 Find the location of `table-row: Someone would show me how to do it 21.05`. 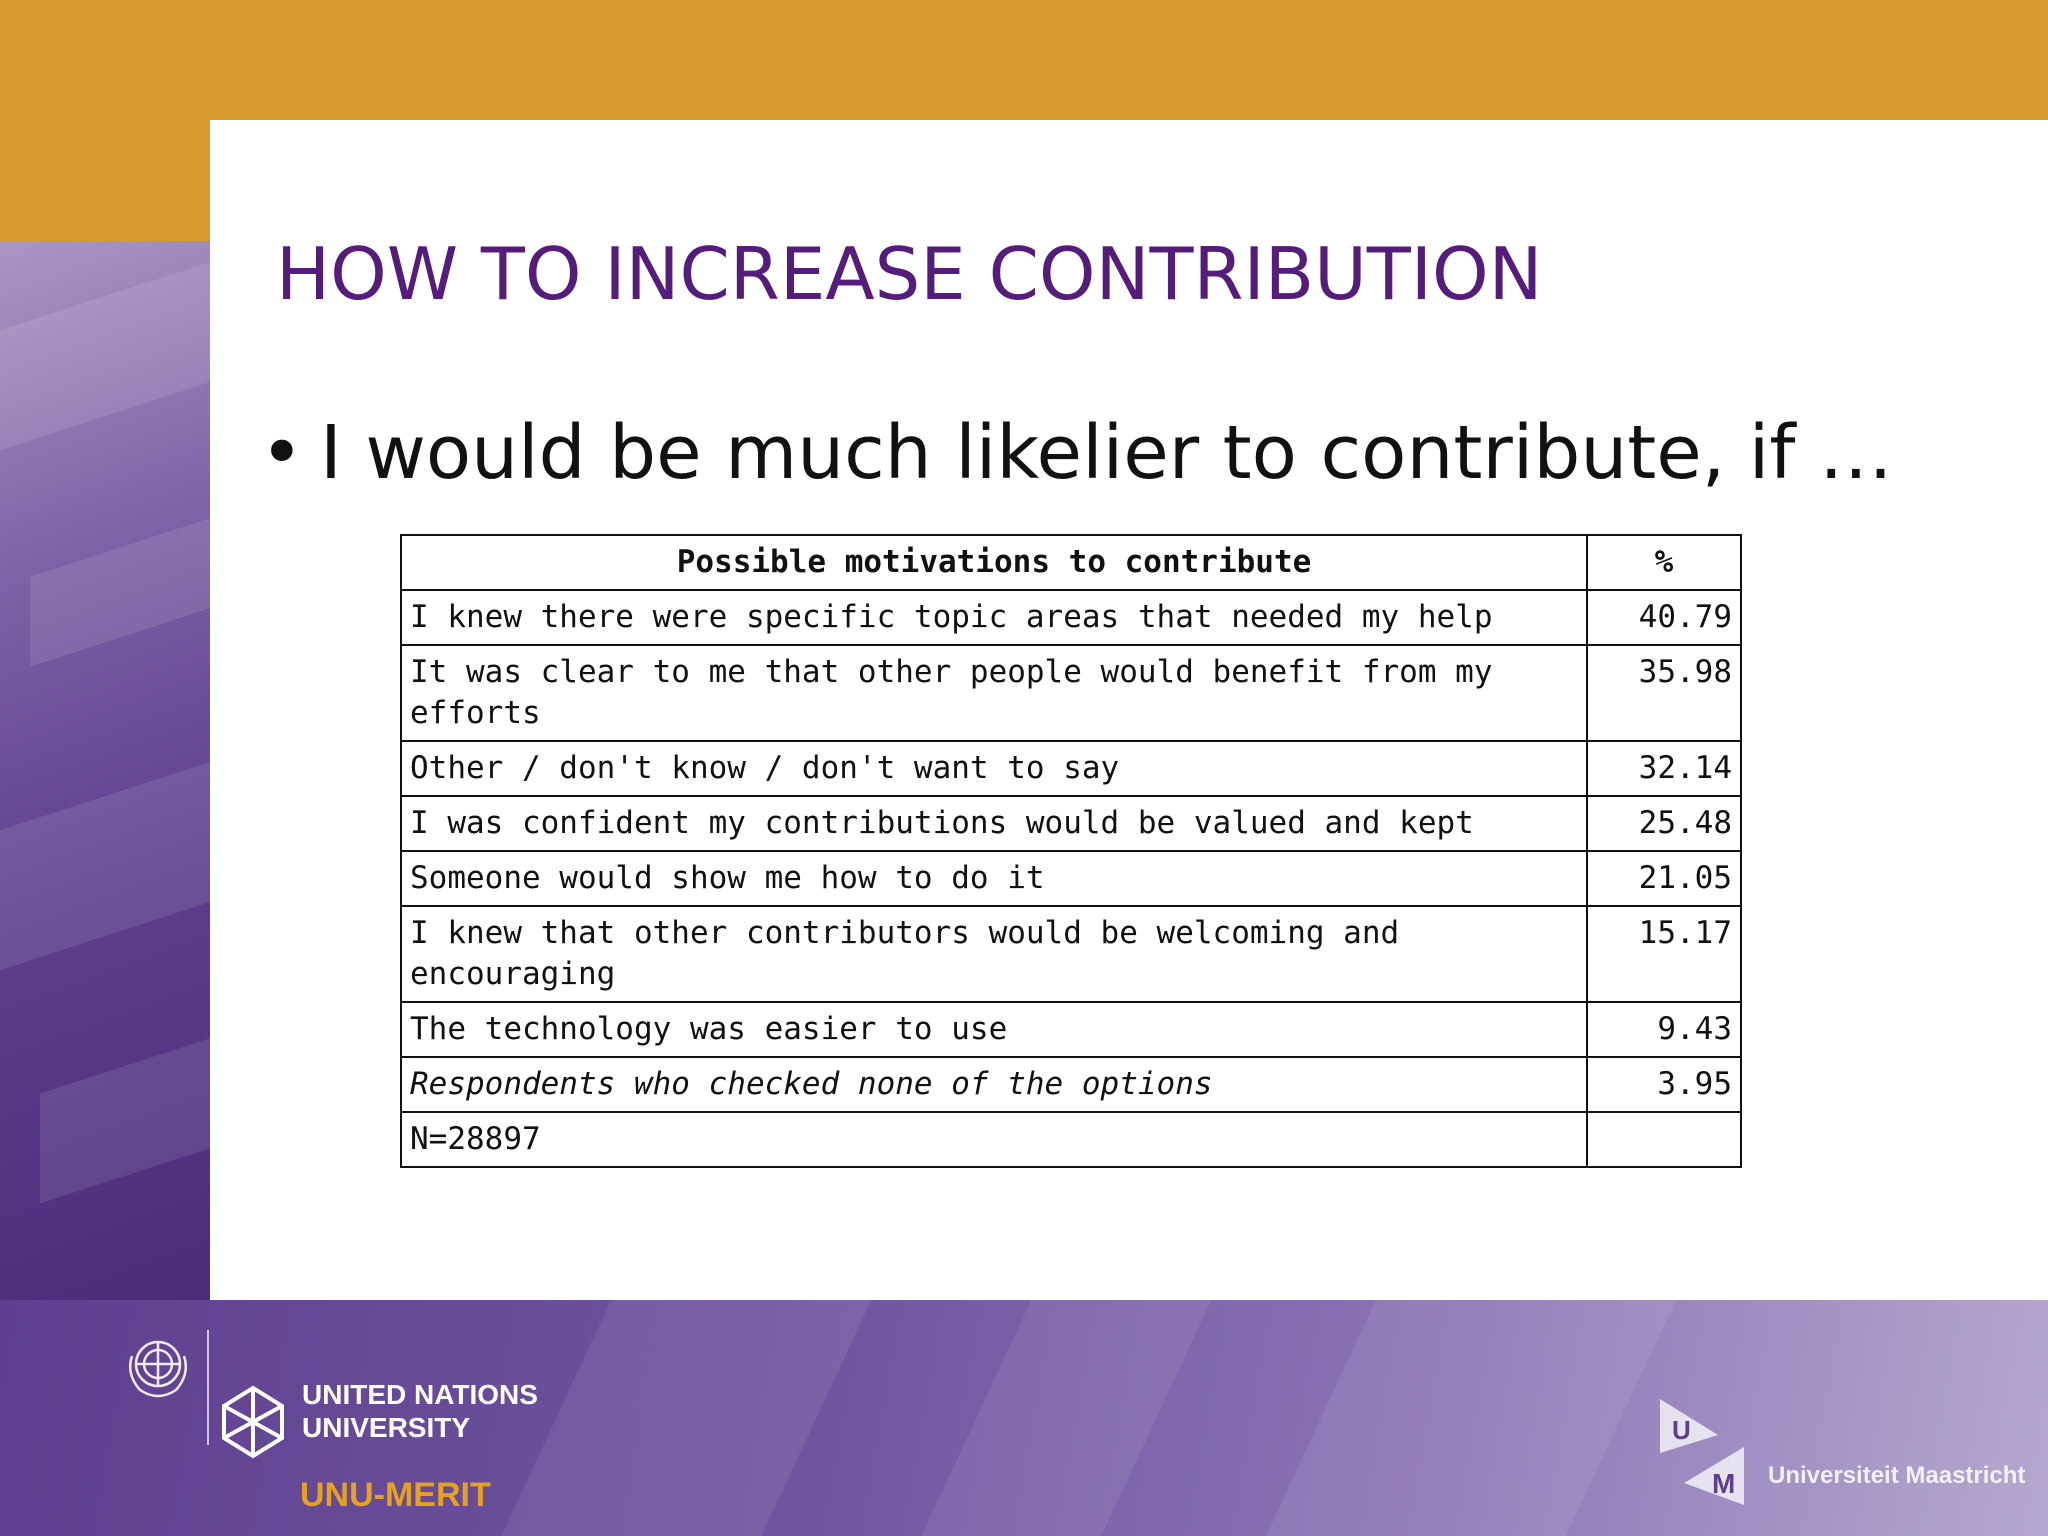

table-row: Someone would show me how to do it 21.05 is located at coordinates (1071, 878).